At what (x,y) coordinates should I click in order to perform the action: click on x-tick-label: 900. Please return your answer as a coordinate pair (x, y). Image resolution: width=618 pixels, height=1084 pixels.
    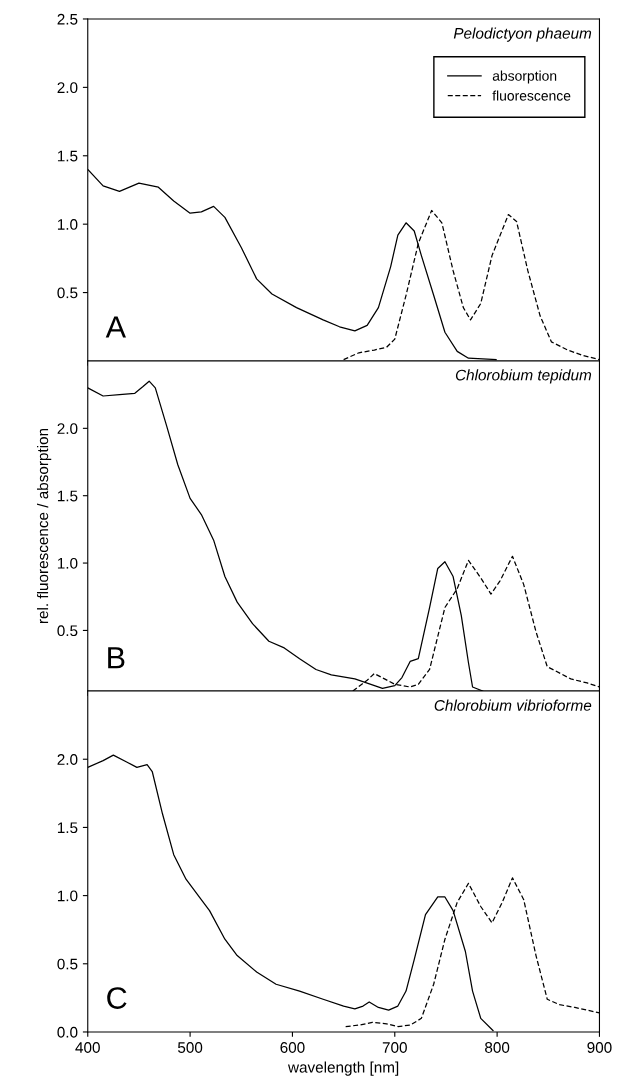
    Looking at the image, I should click on (599, 1047).